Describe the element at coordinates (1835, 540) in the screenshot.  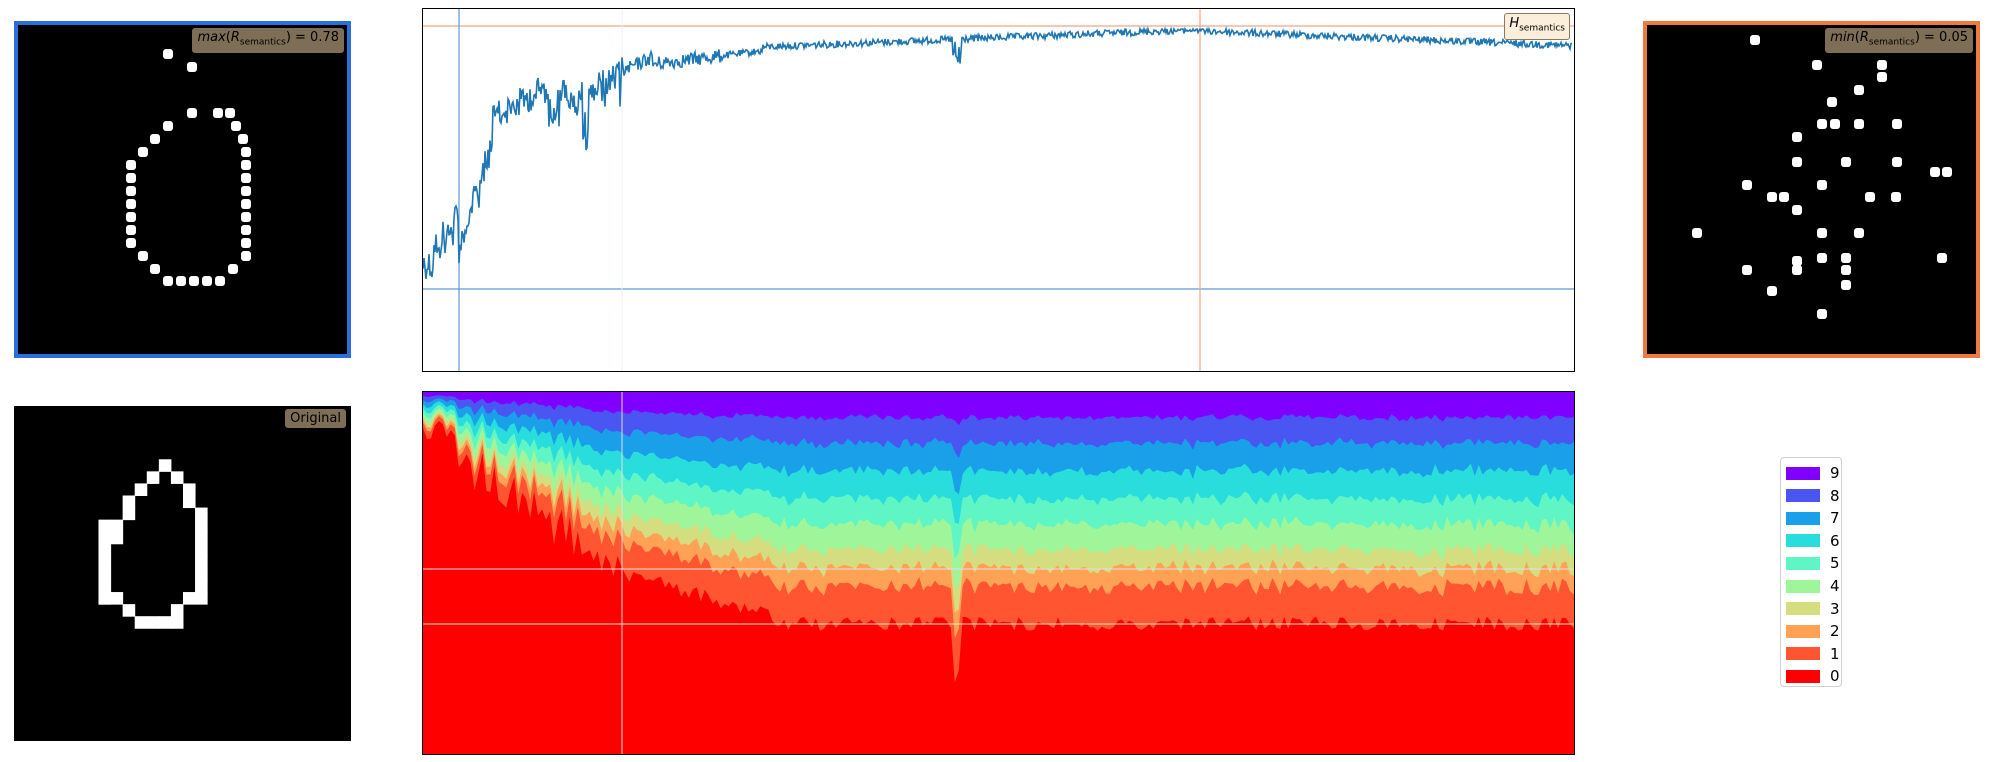
I see `legend-label: 6` at that location.